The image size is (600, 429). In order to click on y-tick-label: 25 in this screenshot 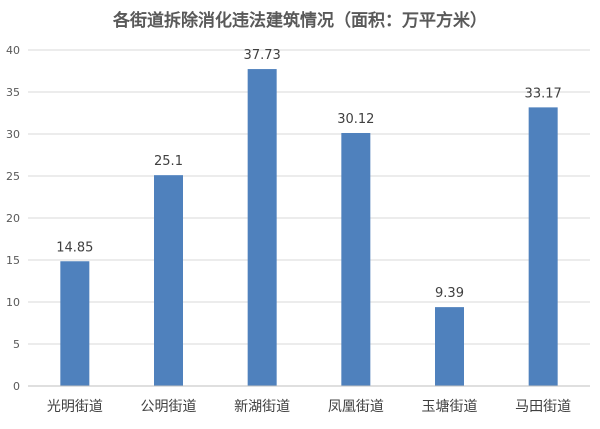, I will do `click(13, 176)`.